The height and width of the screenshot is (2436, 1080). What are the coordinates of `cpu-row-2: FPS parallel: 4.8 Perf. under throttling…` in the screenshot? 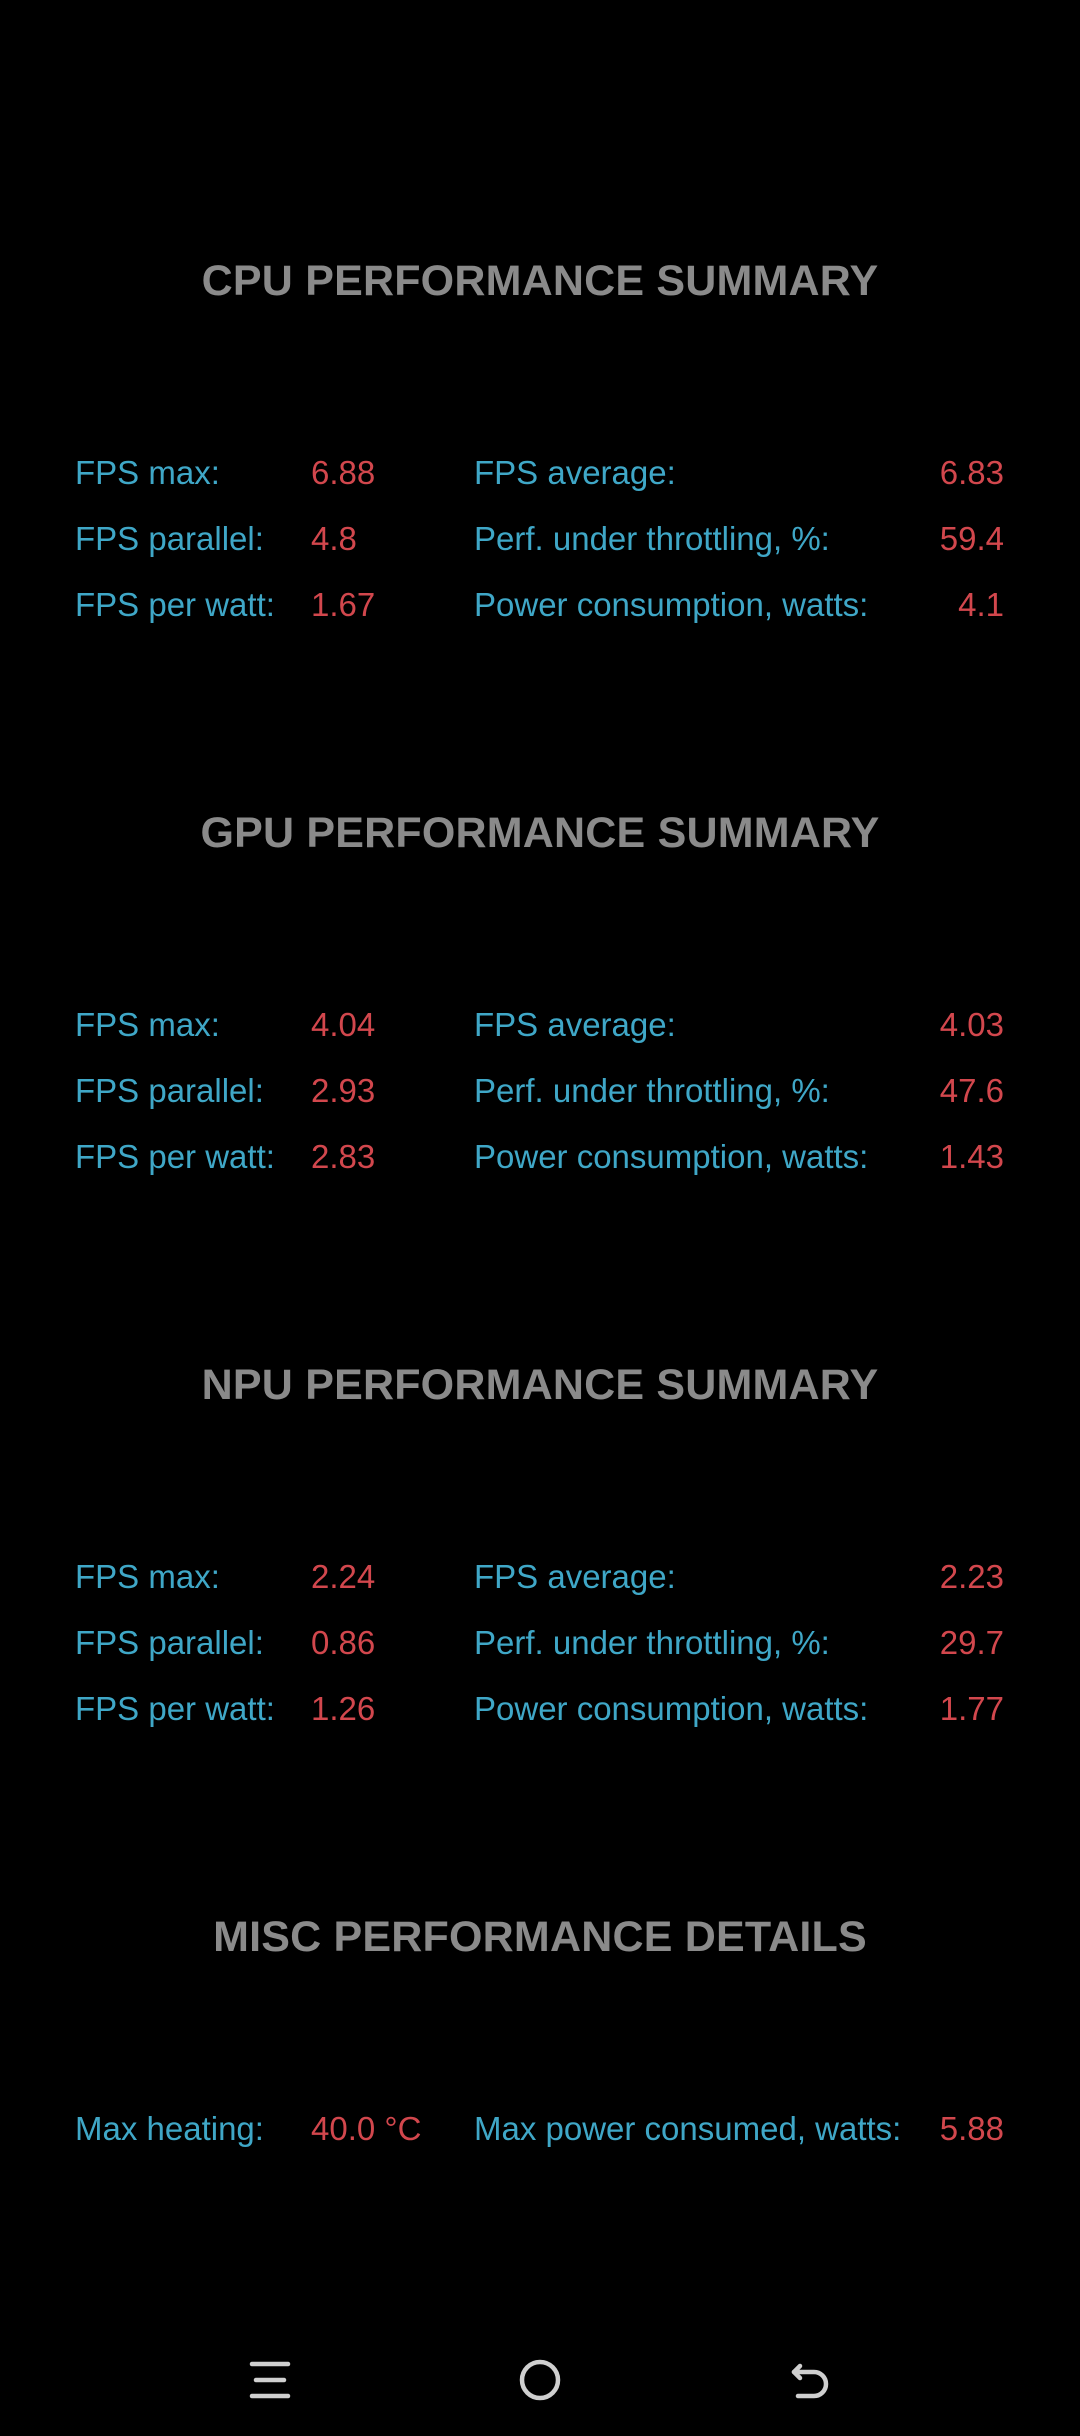 It's located at (540, 539).